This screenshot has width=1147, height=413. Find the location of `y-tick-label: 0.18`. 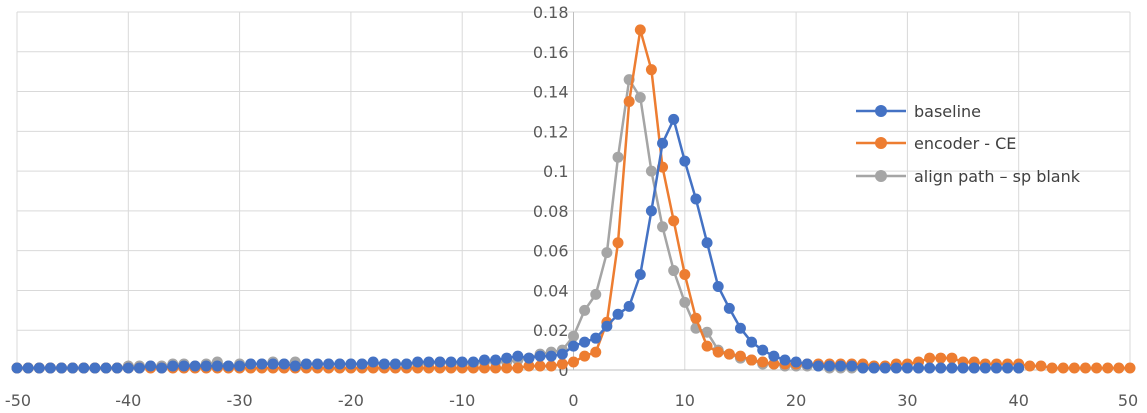

y-tick-label: 0.18 is located at coordinates (551, 12).